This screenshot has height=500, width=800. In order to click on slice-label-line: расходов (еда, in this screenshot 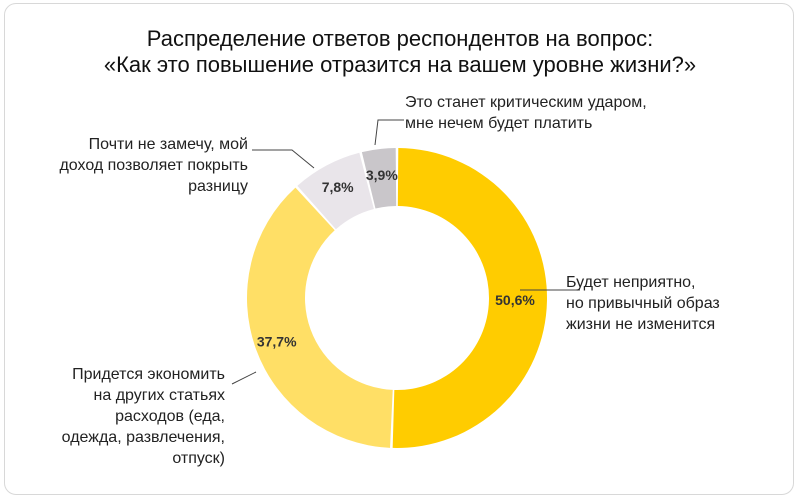, I will do `click(170, 416)`.